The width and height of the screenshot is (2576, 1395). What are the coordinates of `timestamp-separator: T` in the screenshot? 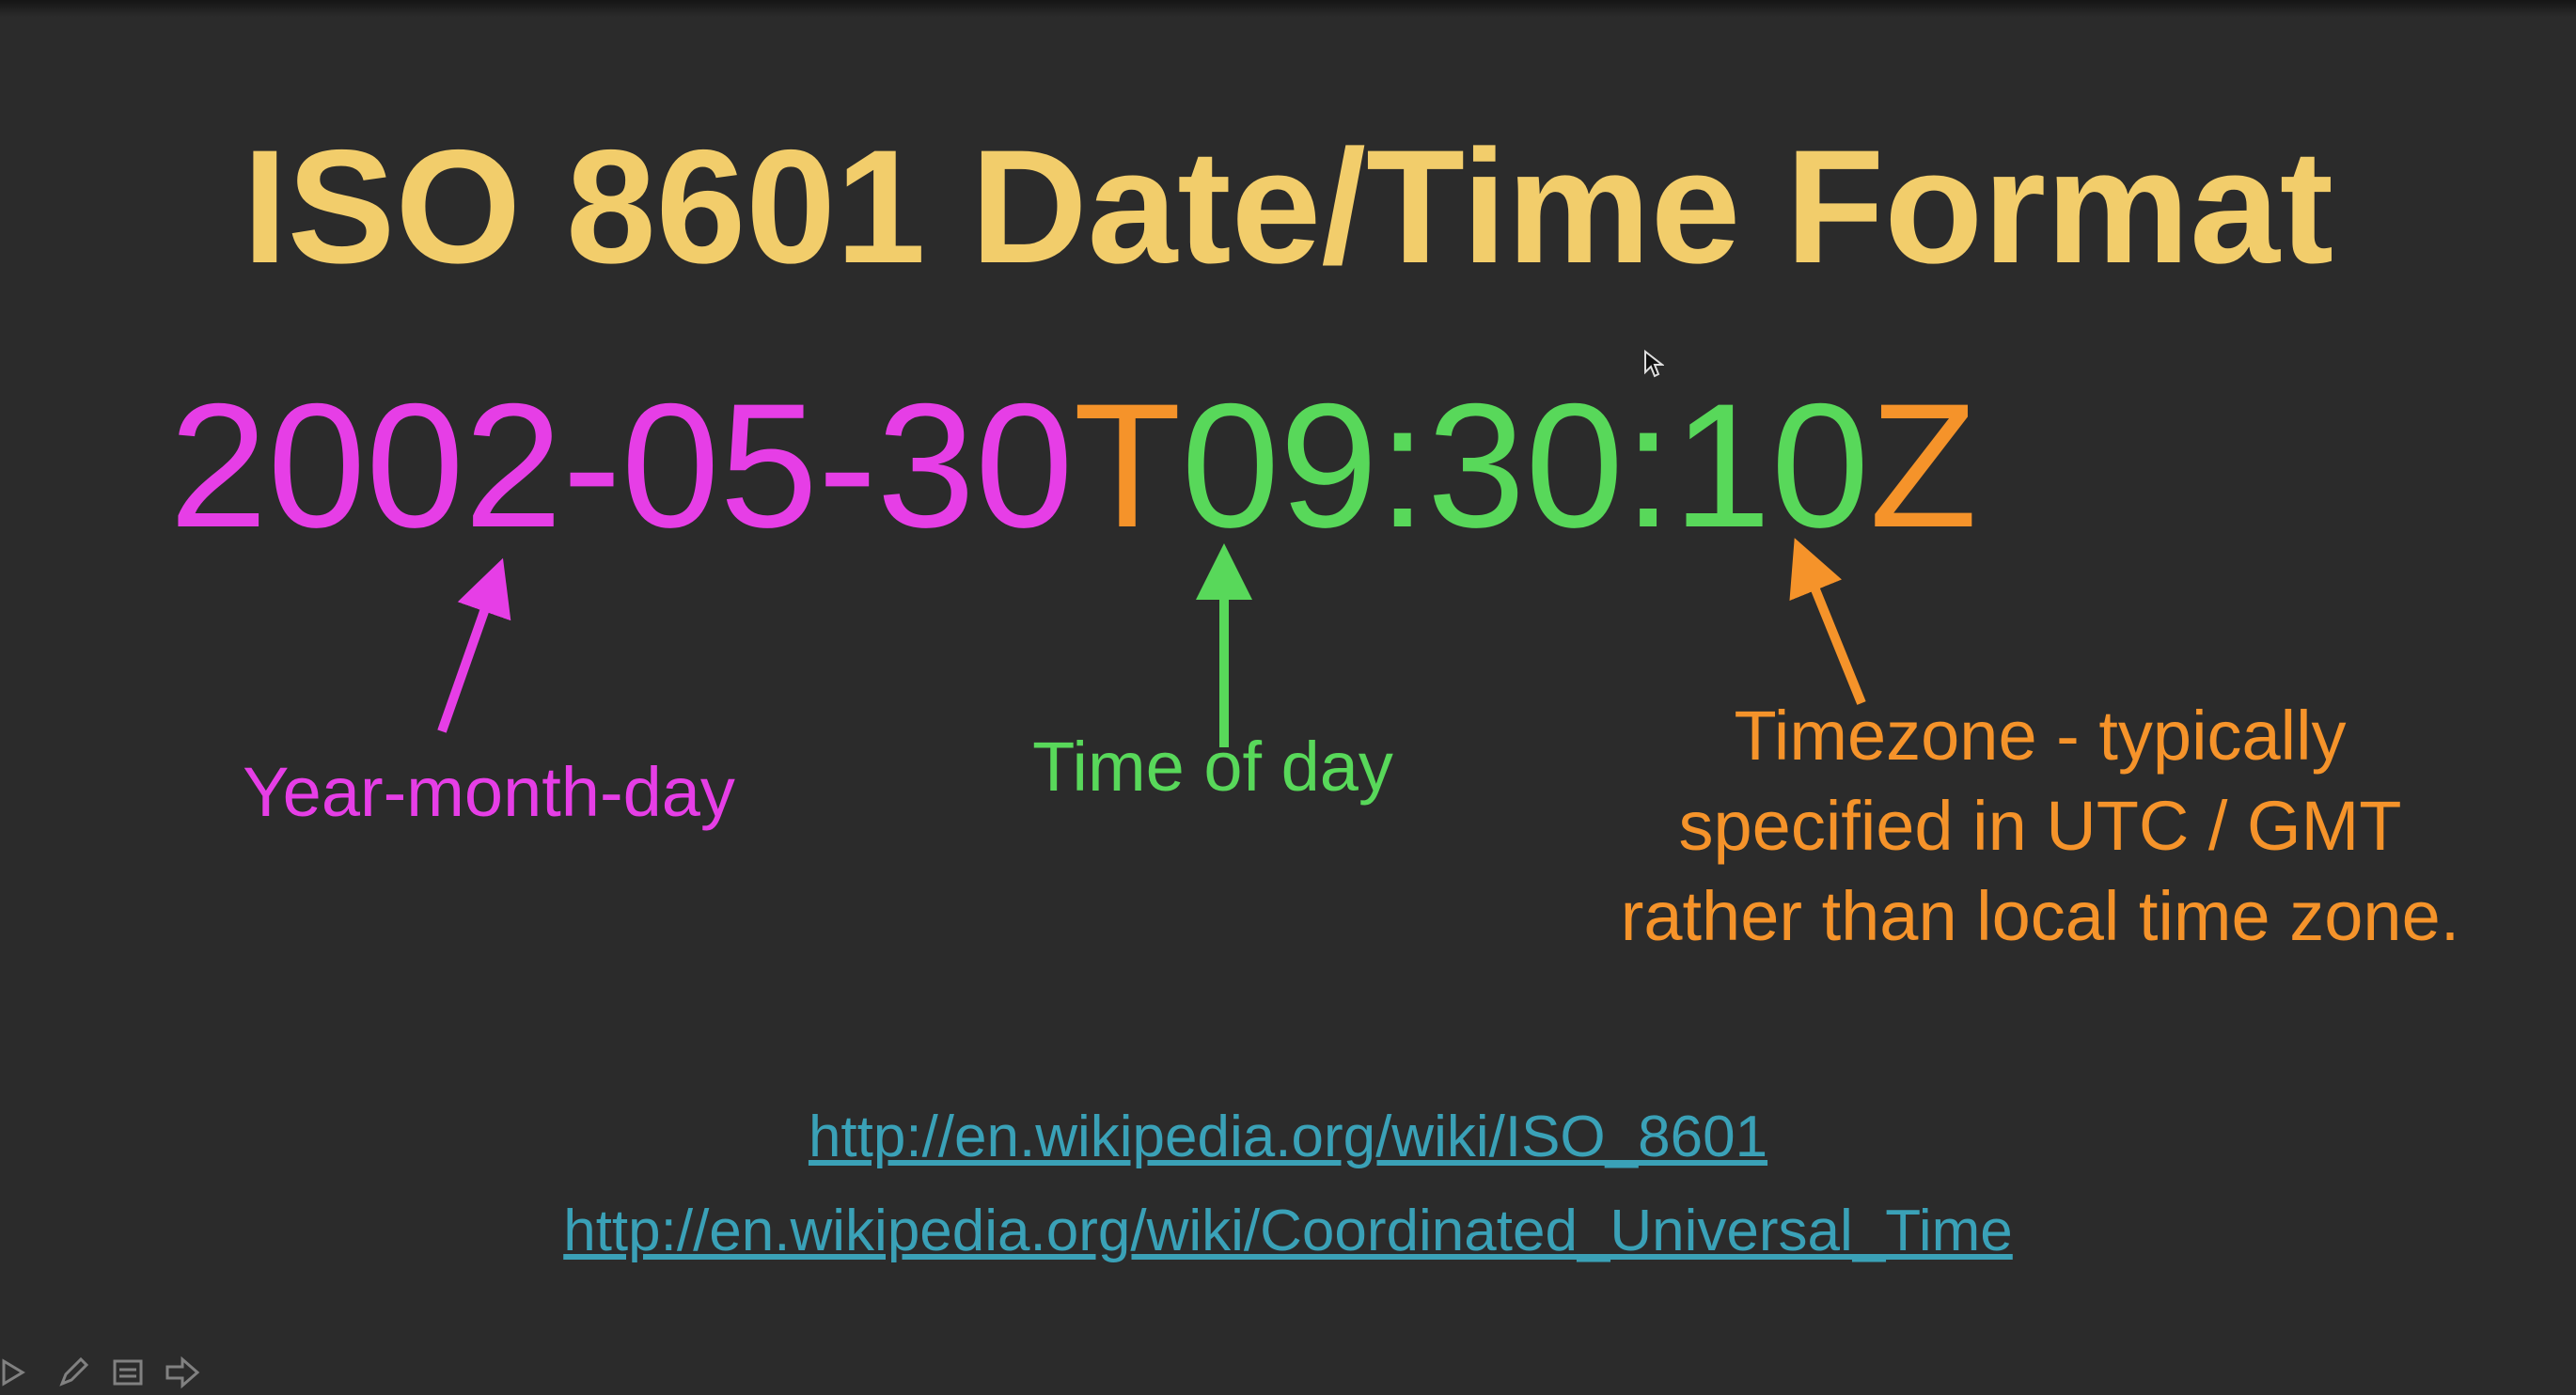 It's located at (1128, 466).